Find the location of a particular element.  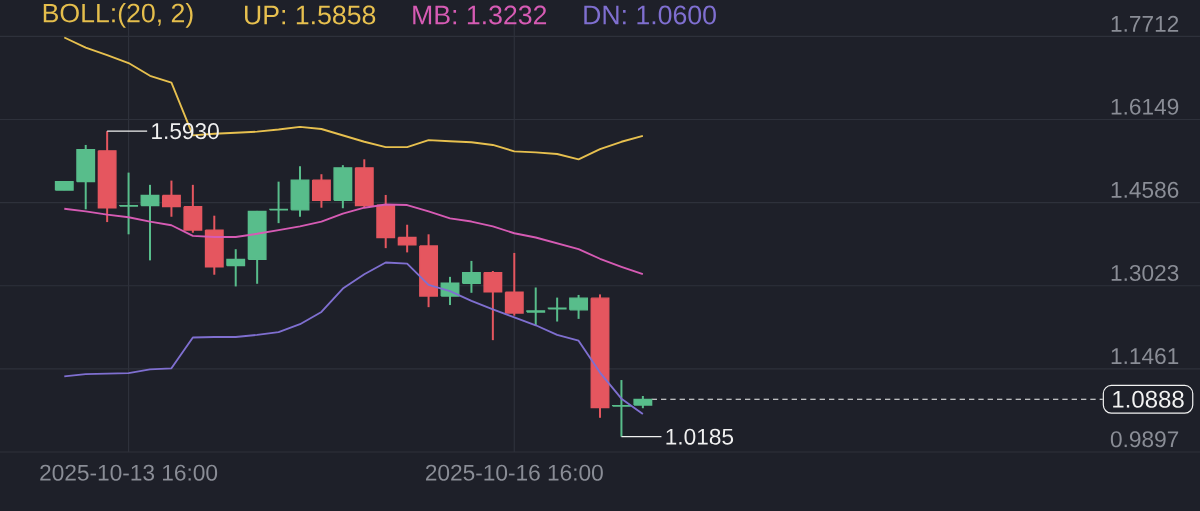

text: DN: 1.0600 is located at coordinates (650, 15).